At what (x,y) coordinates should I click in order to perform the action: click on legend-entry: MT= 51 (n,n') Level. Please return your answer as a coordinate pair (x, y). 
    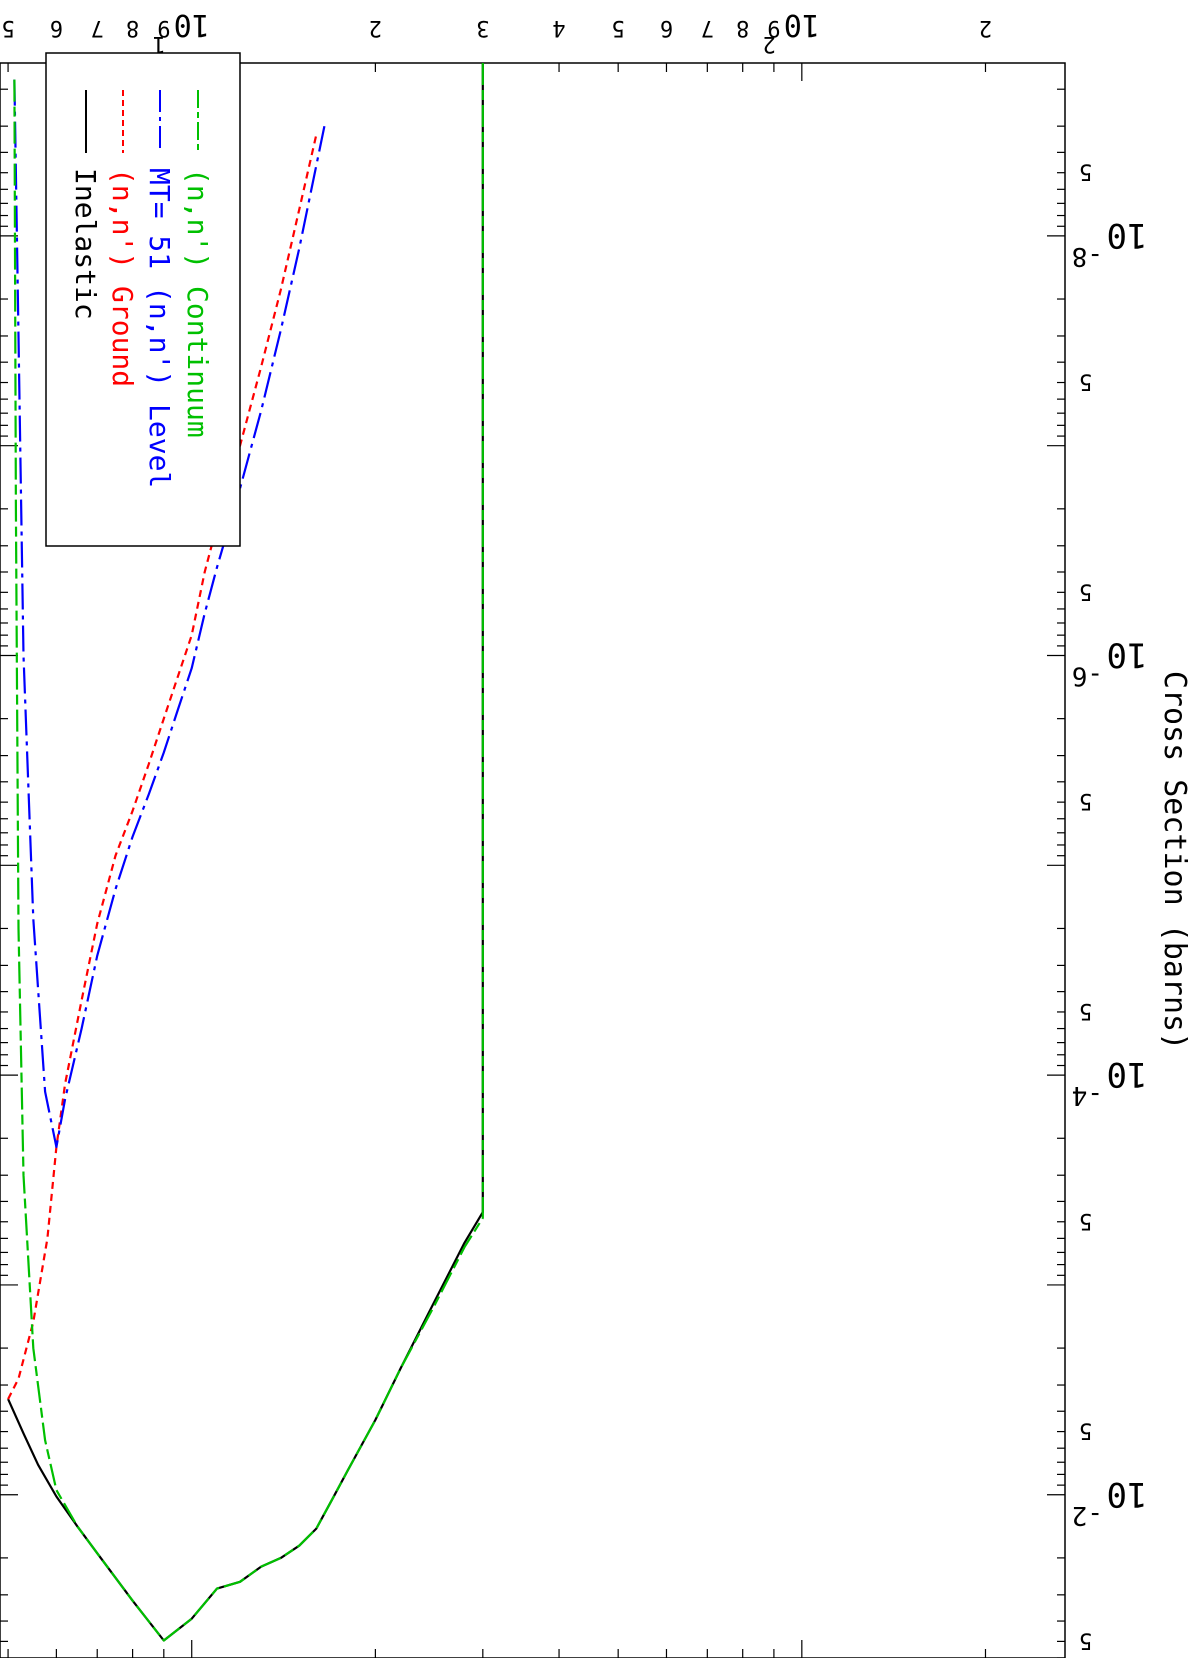
    Looking at the image, I should click on (159, 289).